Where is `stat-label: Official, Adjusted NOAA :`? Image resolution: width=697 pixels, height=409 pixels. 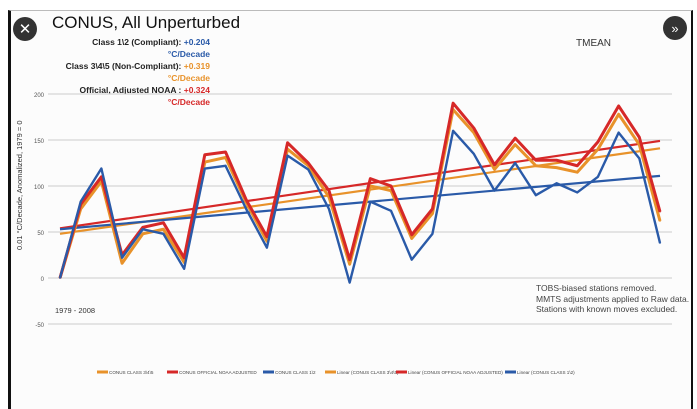
stat-label: Official, Adjusted NOAA : is located at coordinates (131, 90).